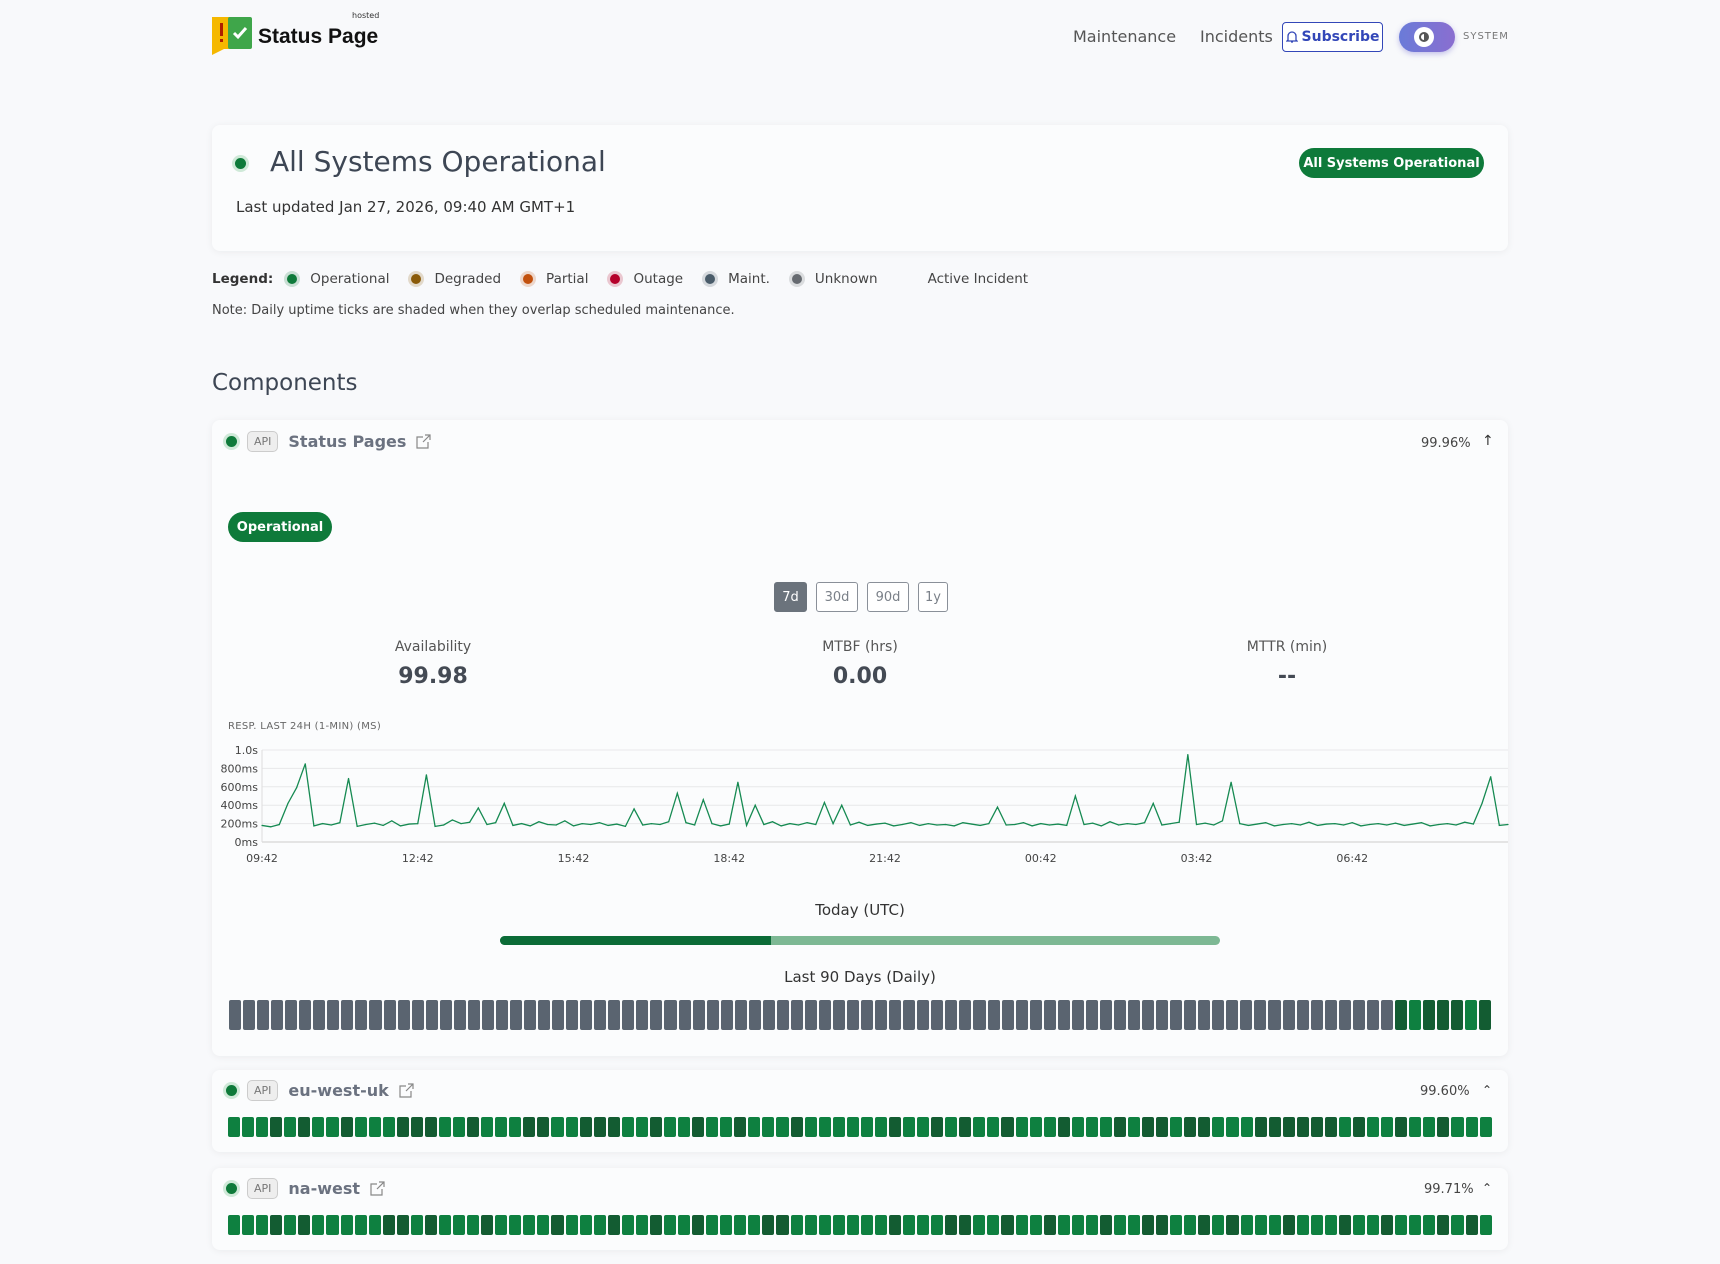  What do you see at coordinates (790, 597) in the screenshot?
I see `range-7d: 7d` at bounding box center [790, 597].